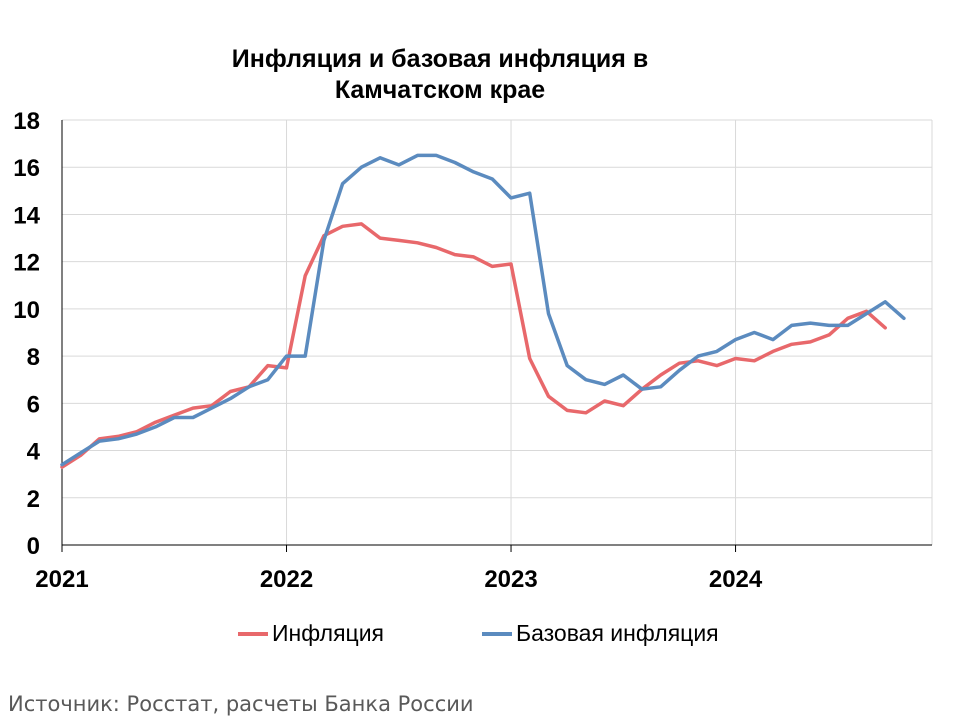 The width and height of the screenshot is (960, 720). What do you see at coordinates (736, 579) in the screenshot?
I see `x-tick-label: 2024` at bounding box center [736, 579].